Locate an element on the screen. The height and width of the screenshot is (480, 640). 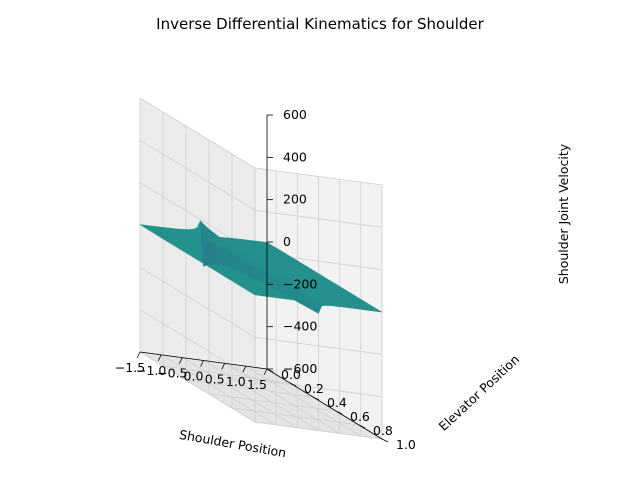
x-tick-label: 1.5 is located at coordinates (257, 384).